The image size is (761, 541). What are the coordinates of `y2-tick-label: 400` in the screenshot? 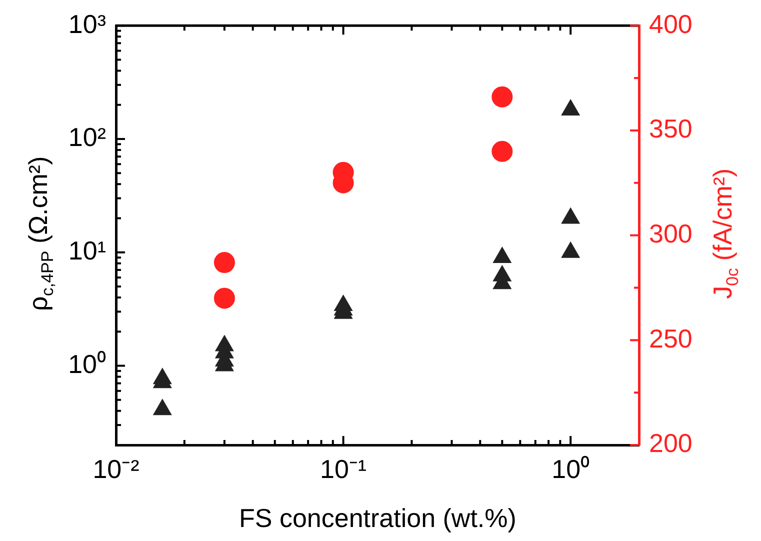 It's located at (670, 23).